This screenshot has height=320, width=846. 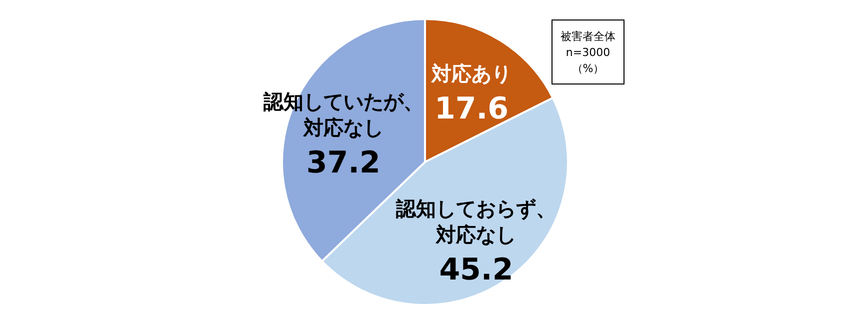 What do you see at coordinates (588, 52) in the screenshot?
I see `note-box: 被害者全体 n=3000 （%）` at bounding box center [588, 52].